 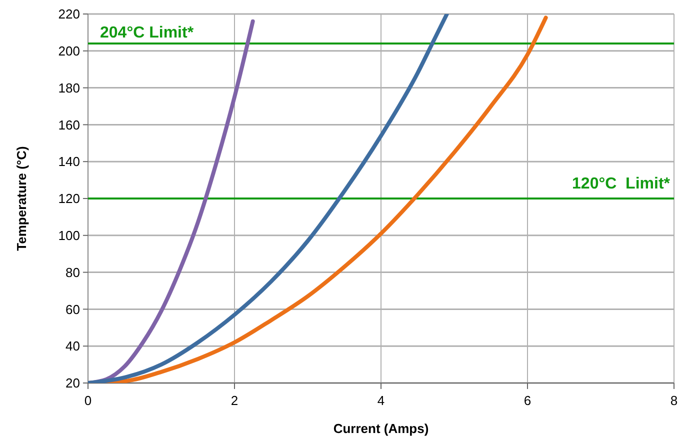 What do you see at coordinates (88, 400) in the screenshot?
I see `x-tick-label: 0` at bounding box center [88, 400].